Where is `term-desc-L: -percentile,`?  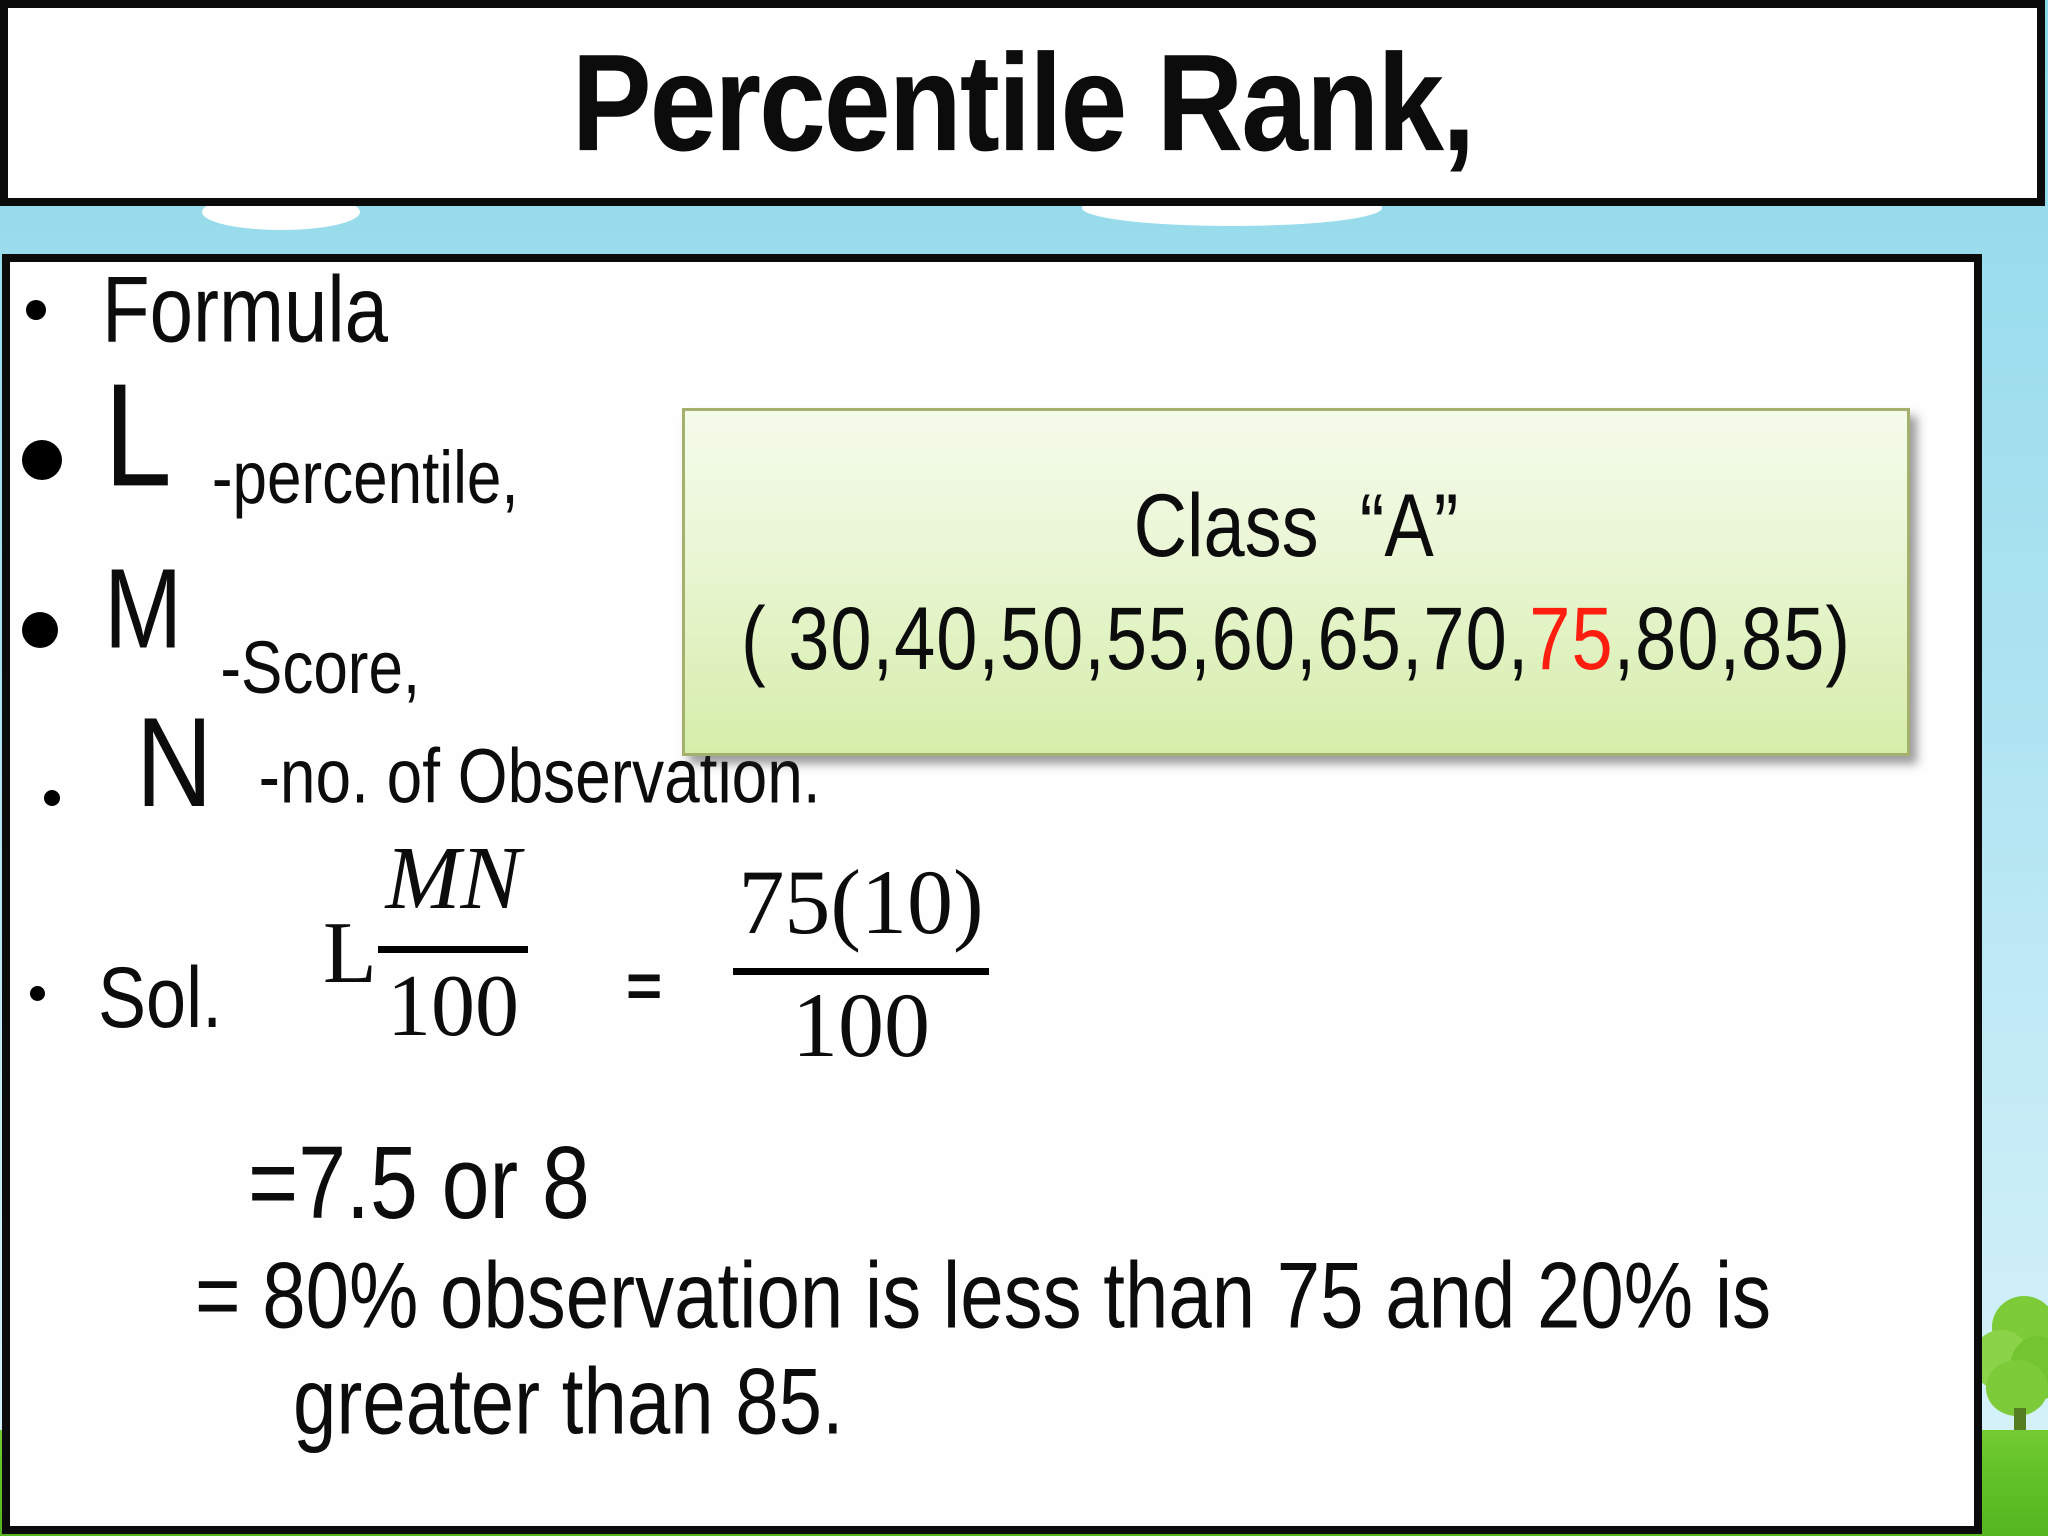 term-desc-L: -percentile, is located at coordinates (365, 478).